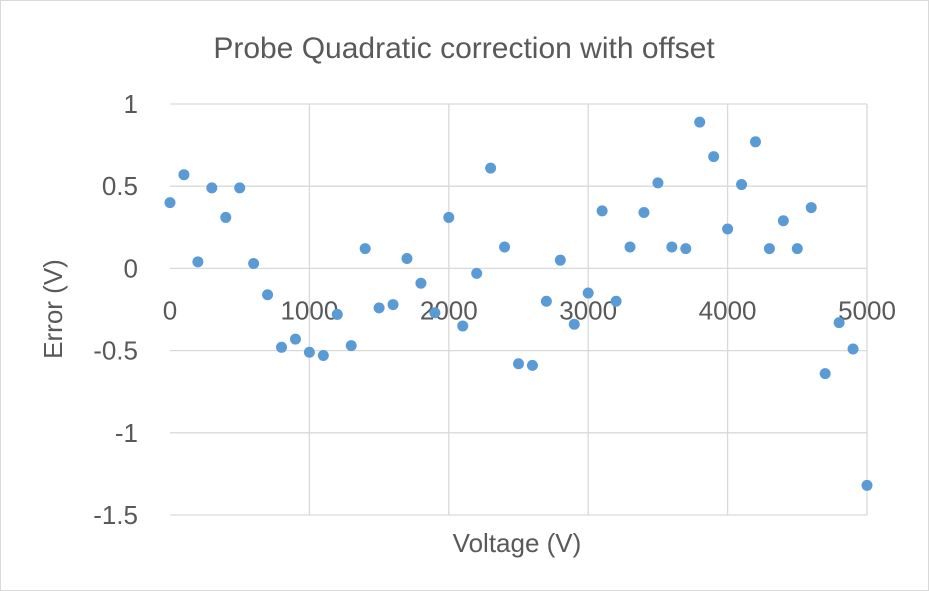 This screenshot has width=929, height=591. What do you see at coordinates (728, 310) in the screenshot?
I see `x-tick-label: 4000` at bounding box center [728, 310].